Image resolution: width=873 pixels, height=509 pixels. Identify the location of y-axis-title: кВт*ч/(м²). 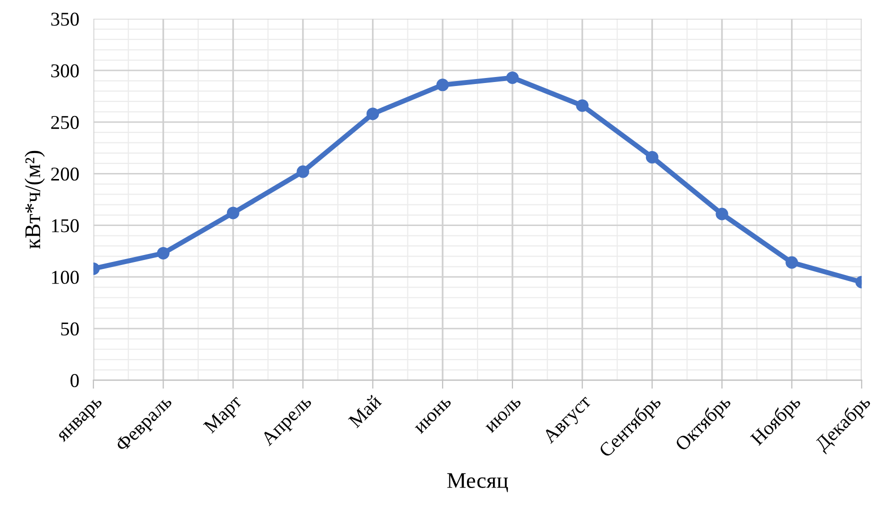
(34, 199).